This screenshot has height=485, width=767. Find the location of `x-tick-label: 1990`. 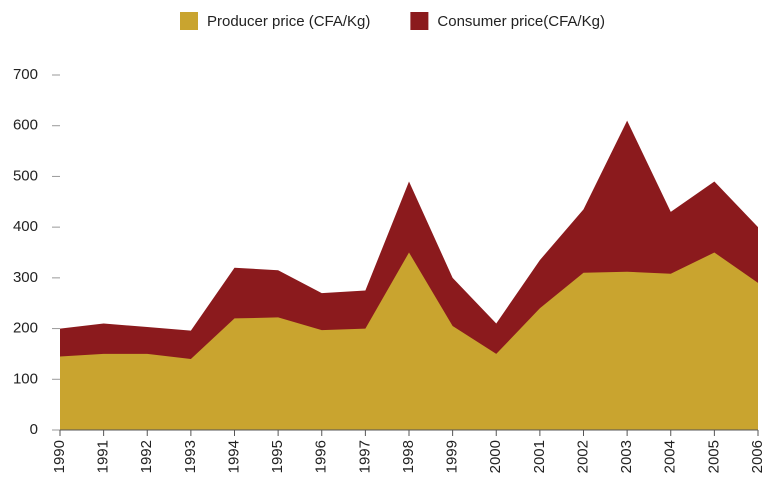

x-tick-label: 1990 is located at coordinates (59, 456).